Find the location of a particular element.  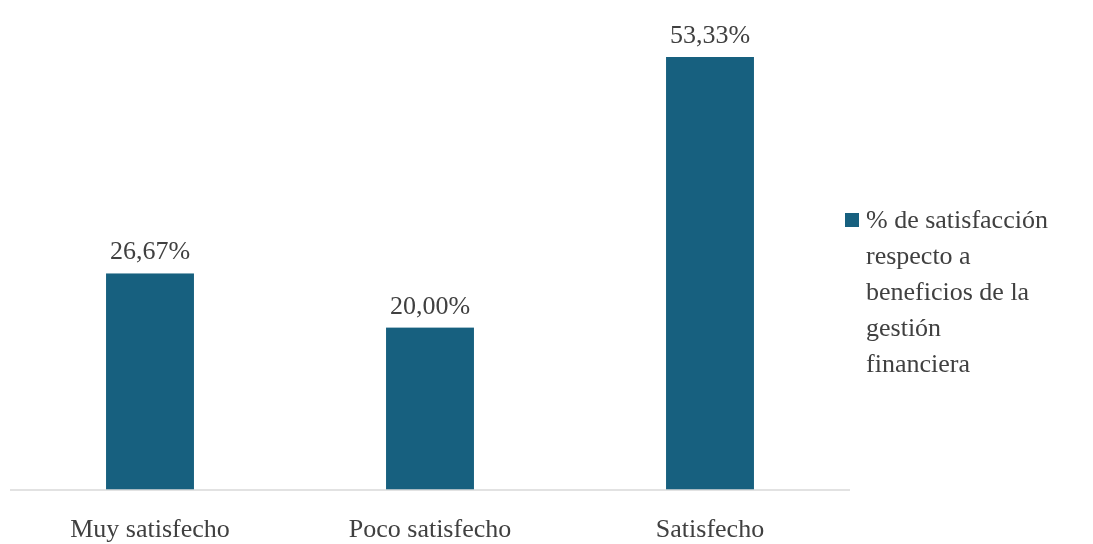

x-tick-label: Satisfecho is located at coordinates (710, 528).